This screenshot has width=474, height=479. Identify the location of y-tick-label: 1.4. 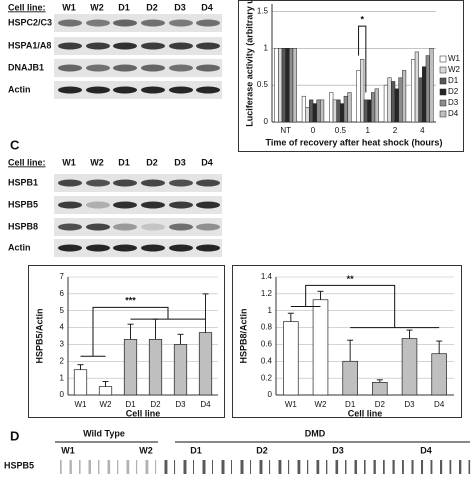
(267, 276).